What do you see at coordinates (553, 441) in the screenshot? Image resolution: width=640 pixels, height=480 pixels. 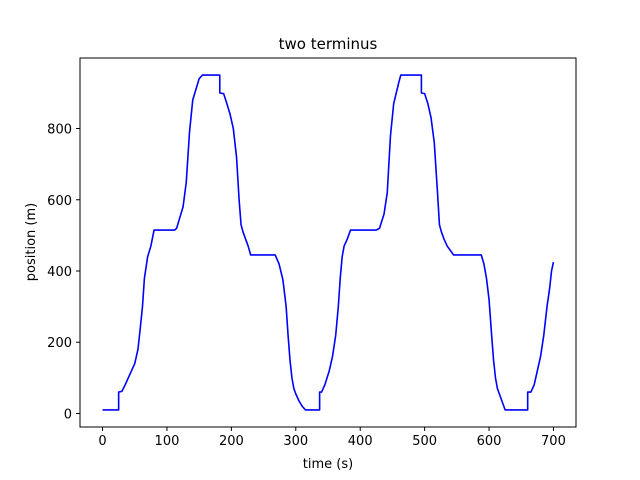 I see `x-tick-label: 700` at bounding box center [553, 441].